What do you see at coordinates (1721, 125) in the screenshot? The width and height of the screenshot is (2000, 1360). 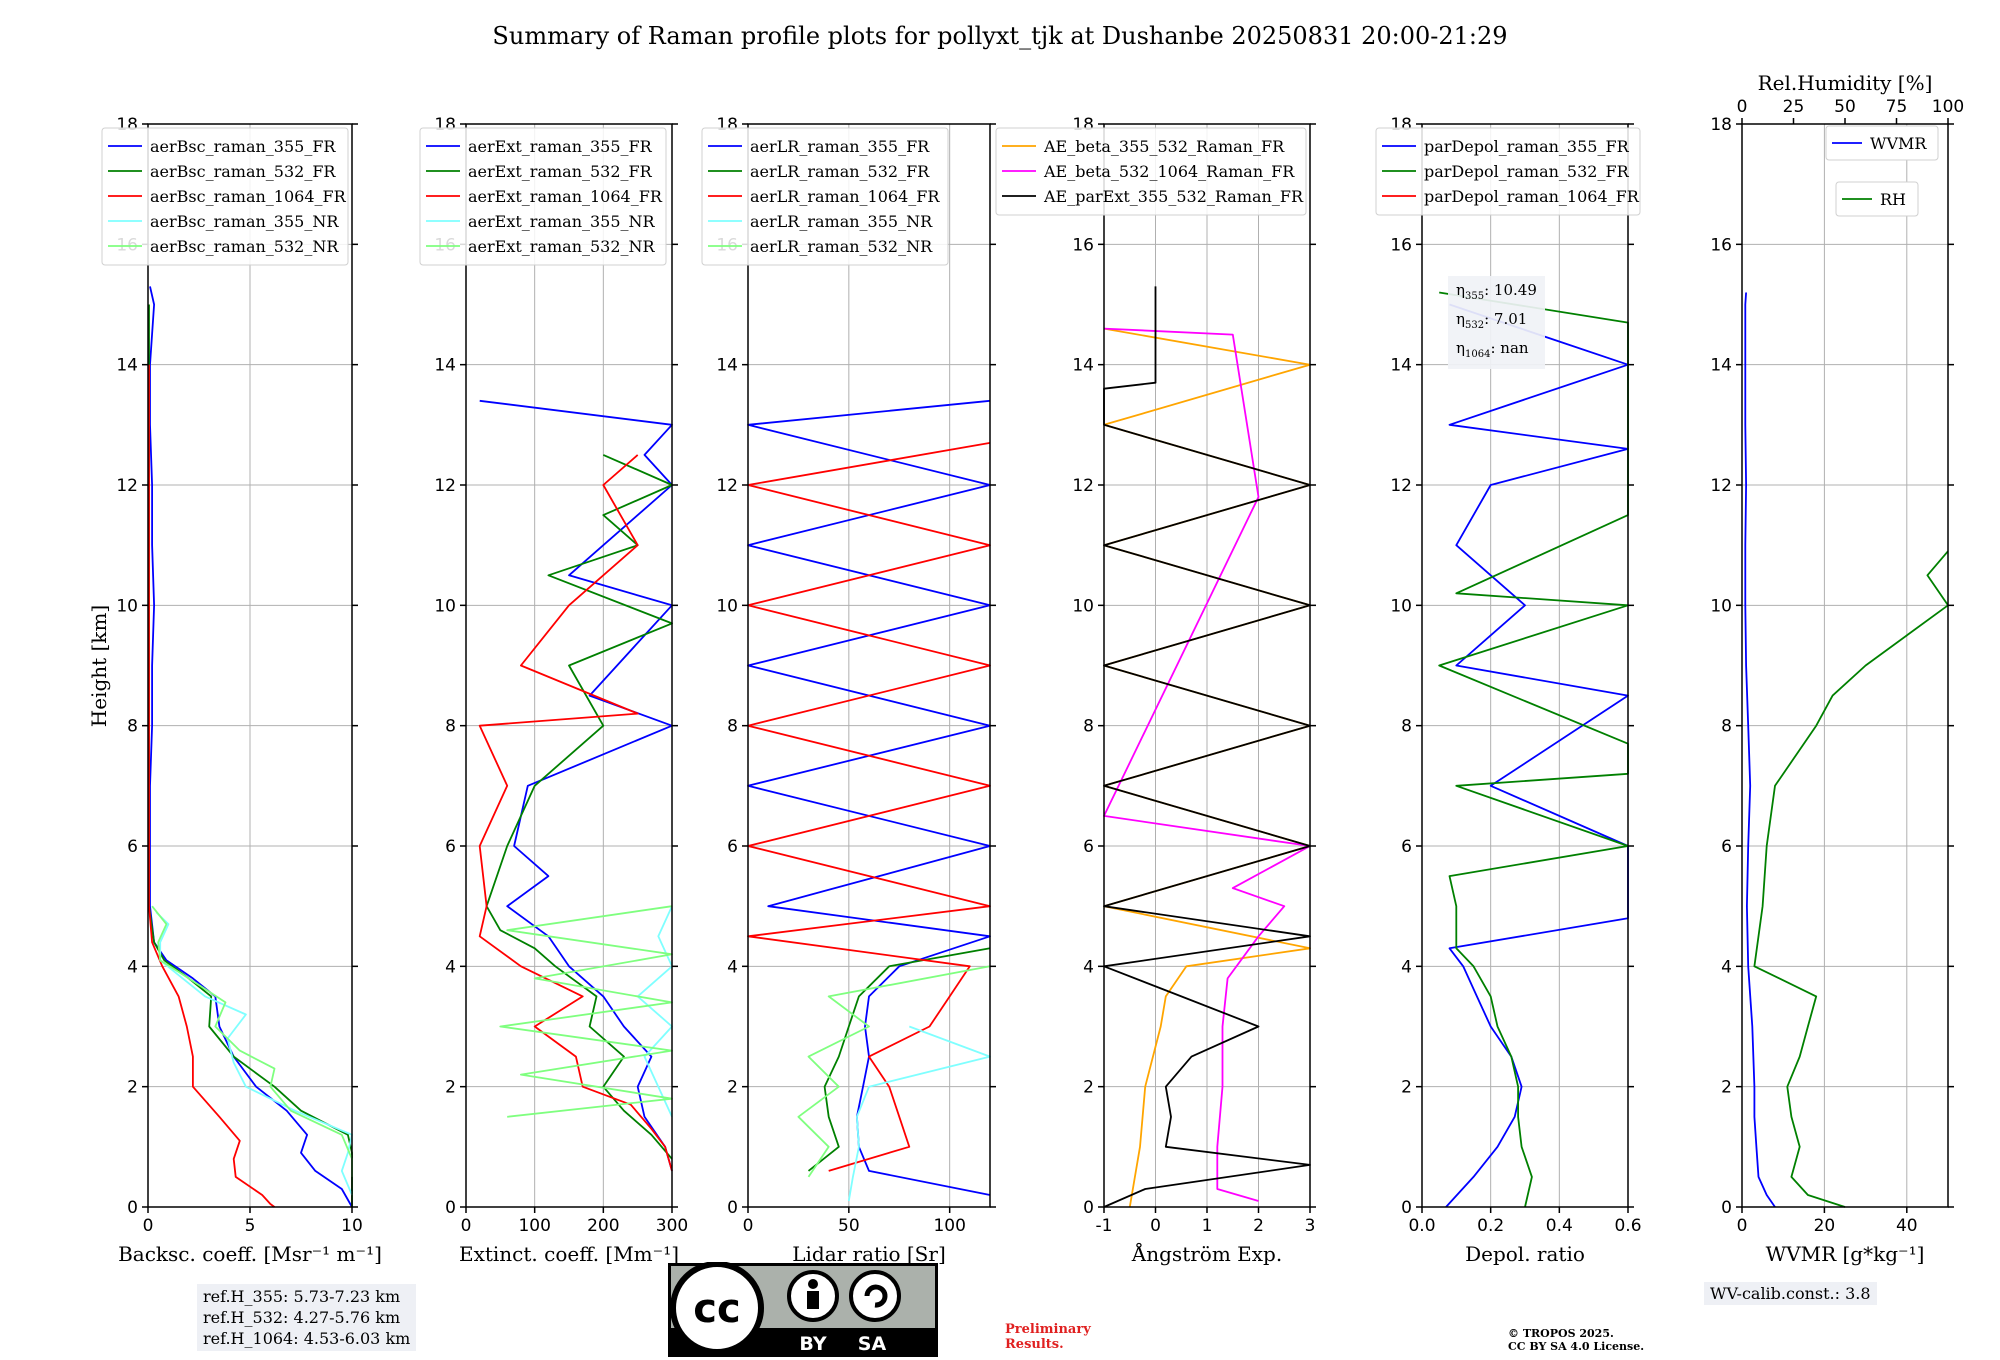 I see `y-tick-label: 18` at bounding box center [1721, 125].